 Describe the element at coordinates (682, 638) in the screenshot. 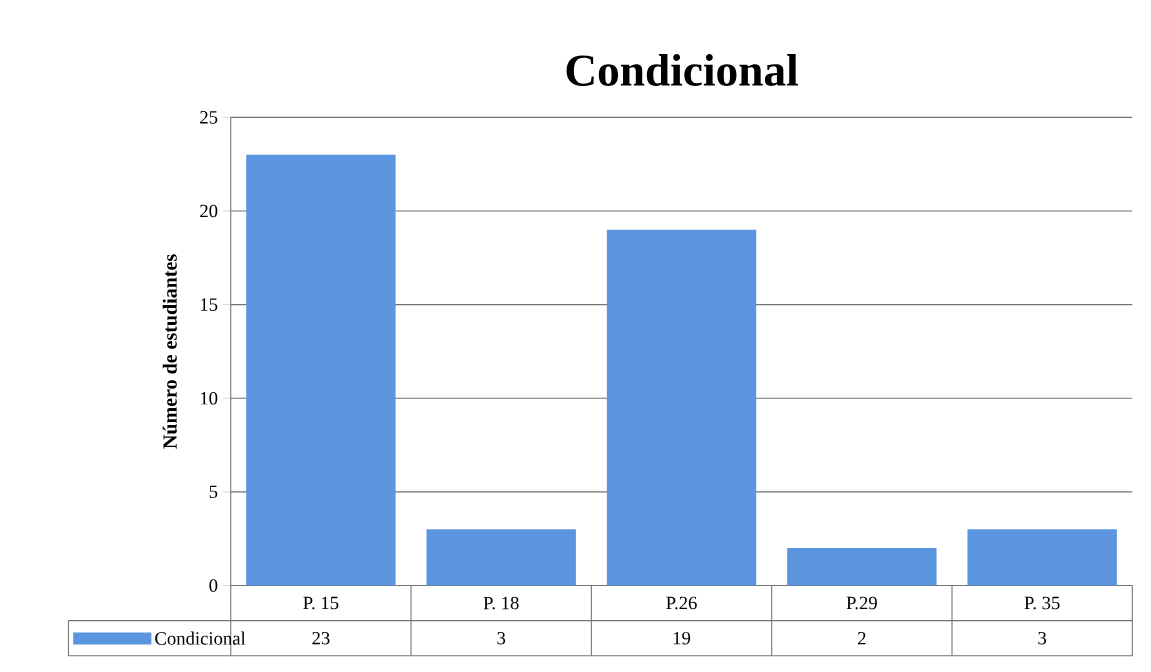

I see `data-label: 19` at that location.